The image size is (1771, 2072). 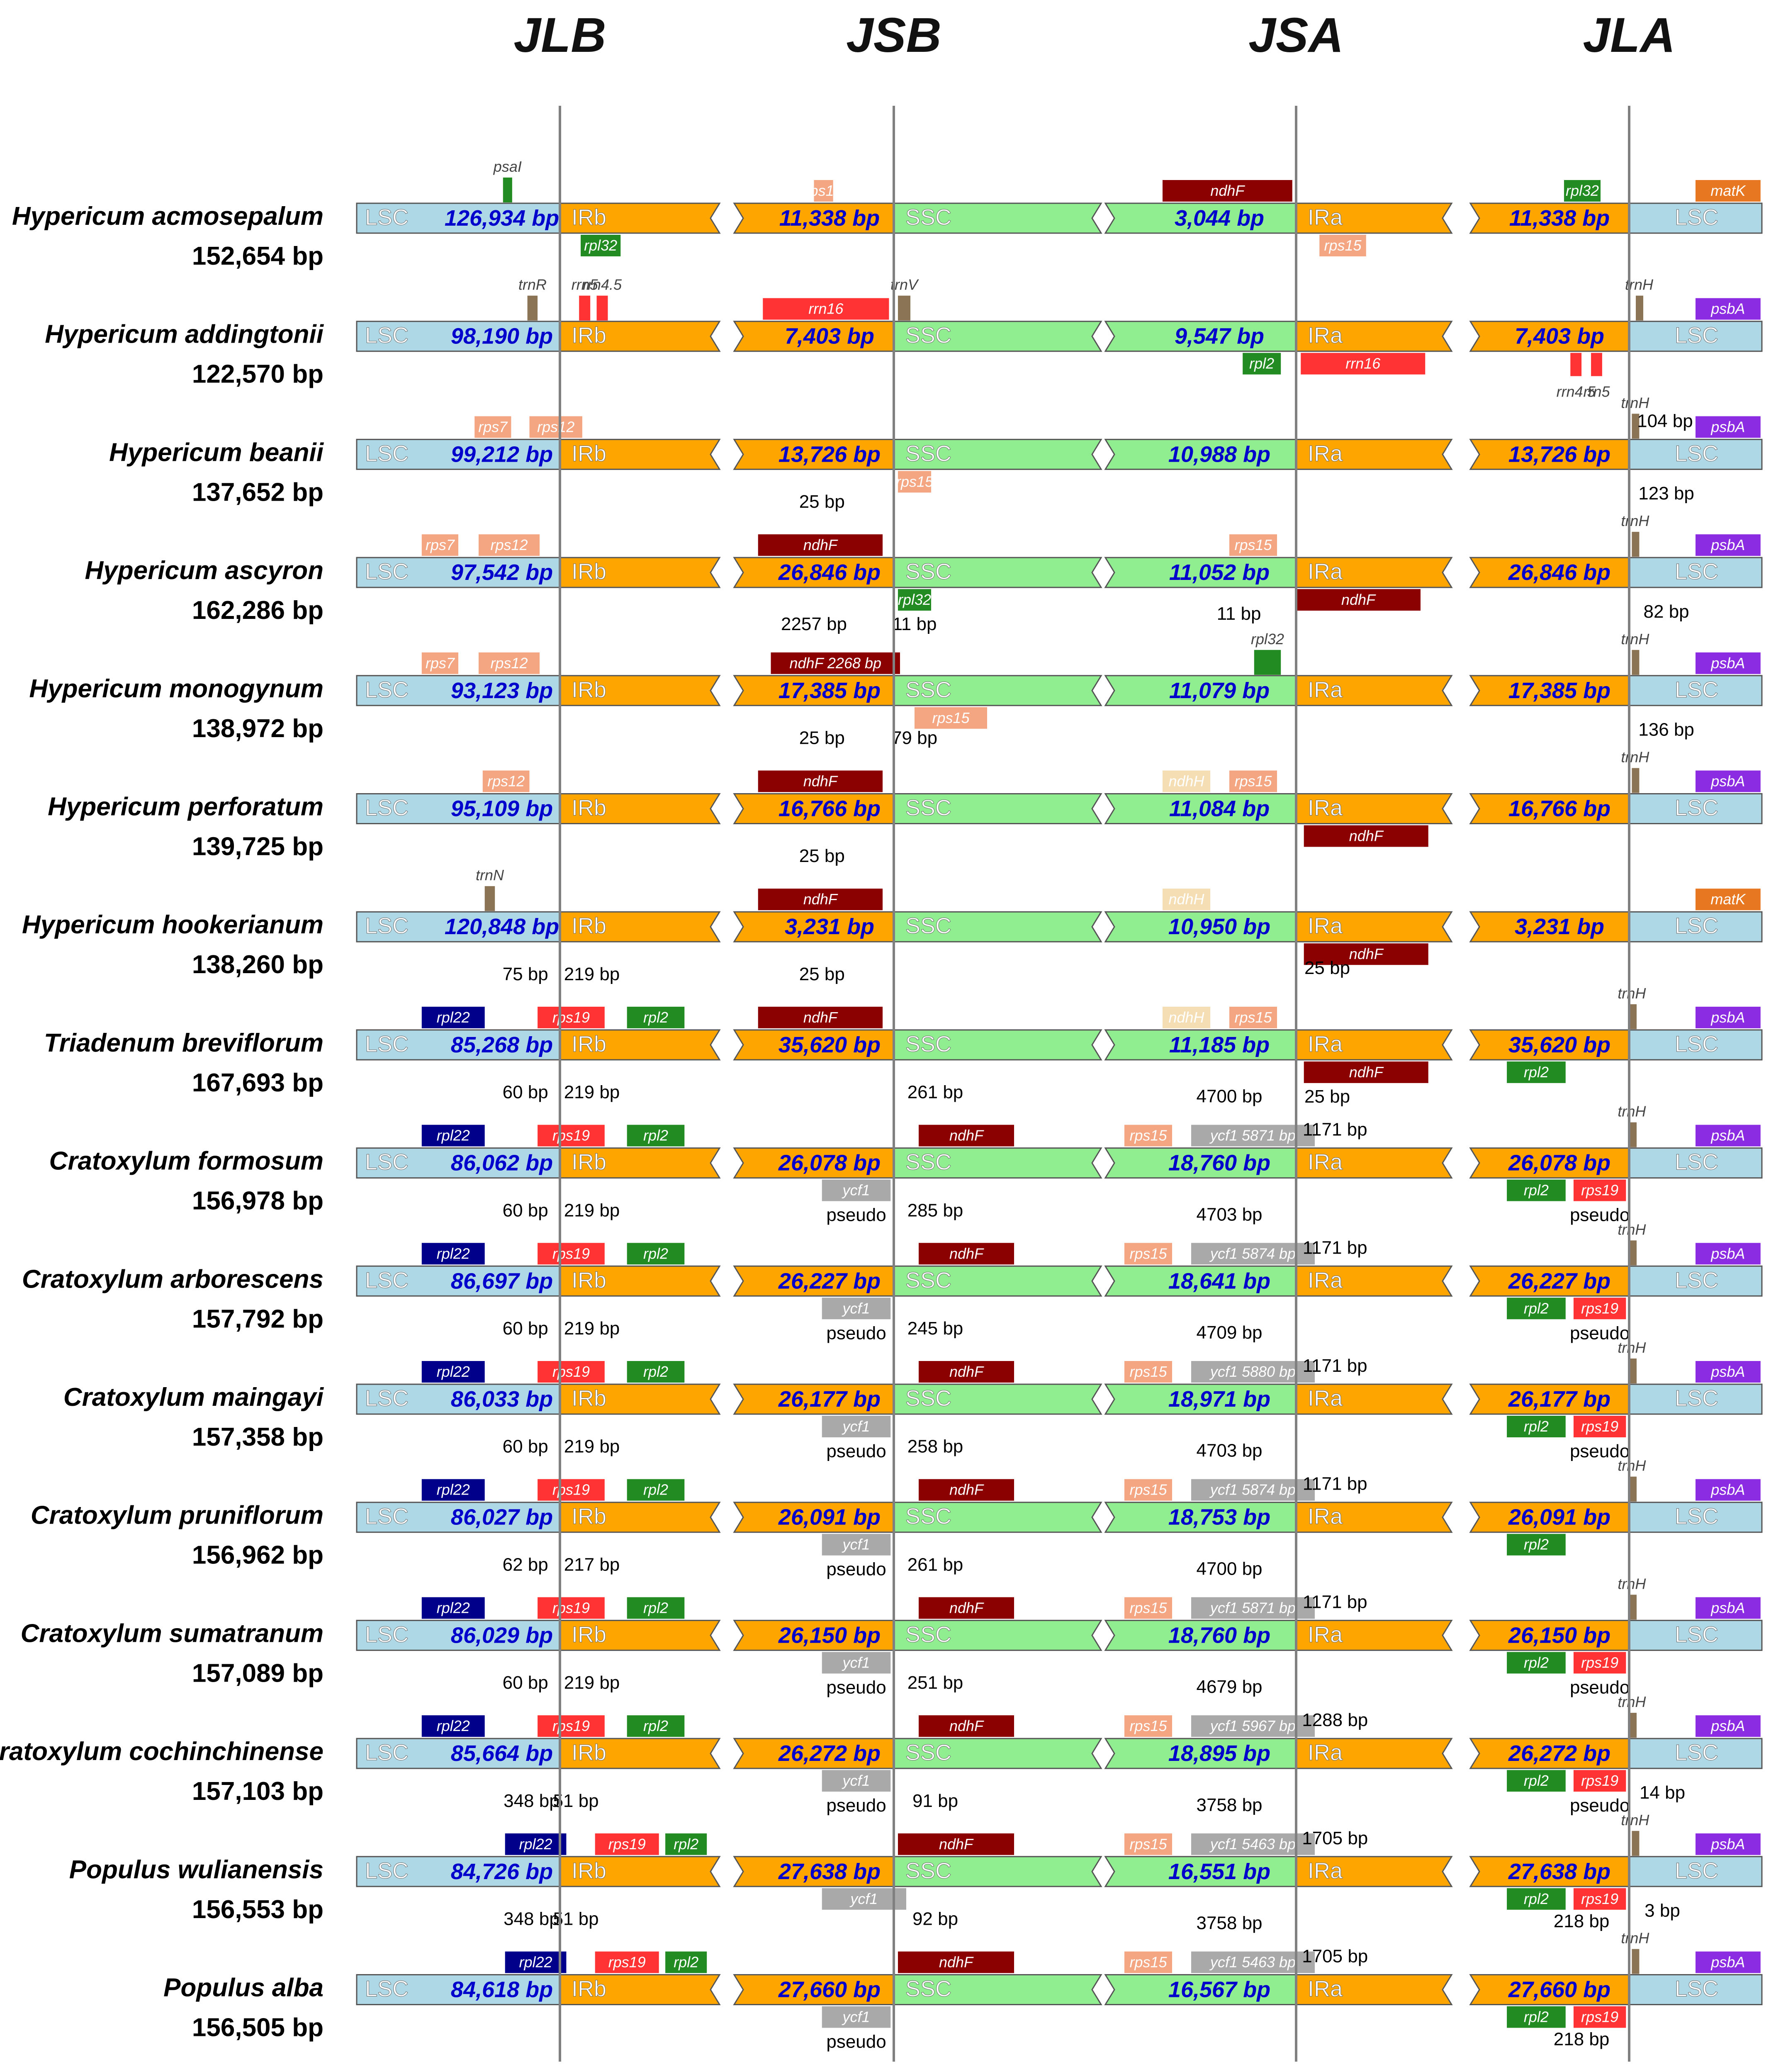 What do you see at coordinates (1219, 572) in the screenshot?
I see `ssc-length: 11,052 bp` at bounding box center [1219, 572].